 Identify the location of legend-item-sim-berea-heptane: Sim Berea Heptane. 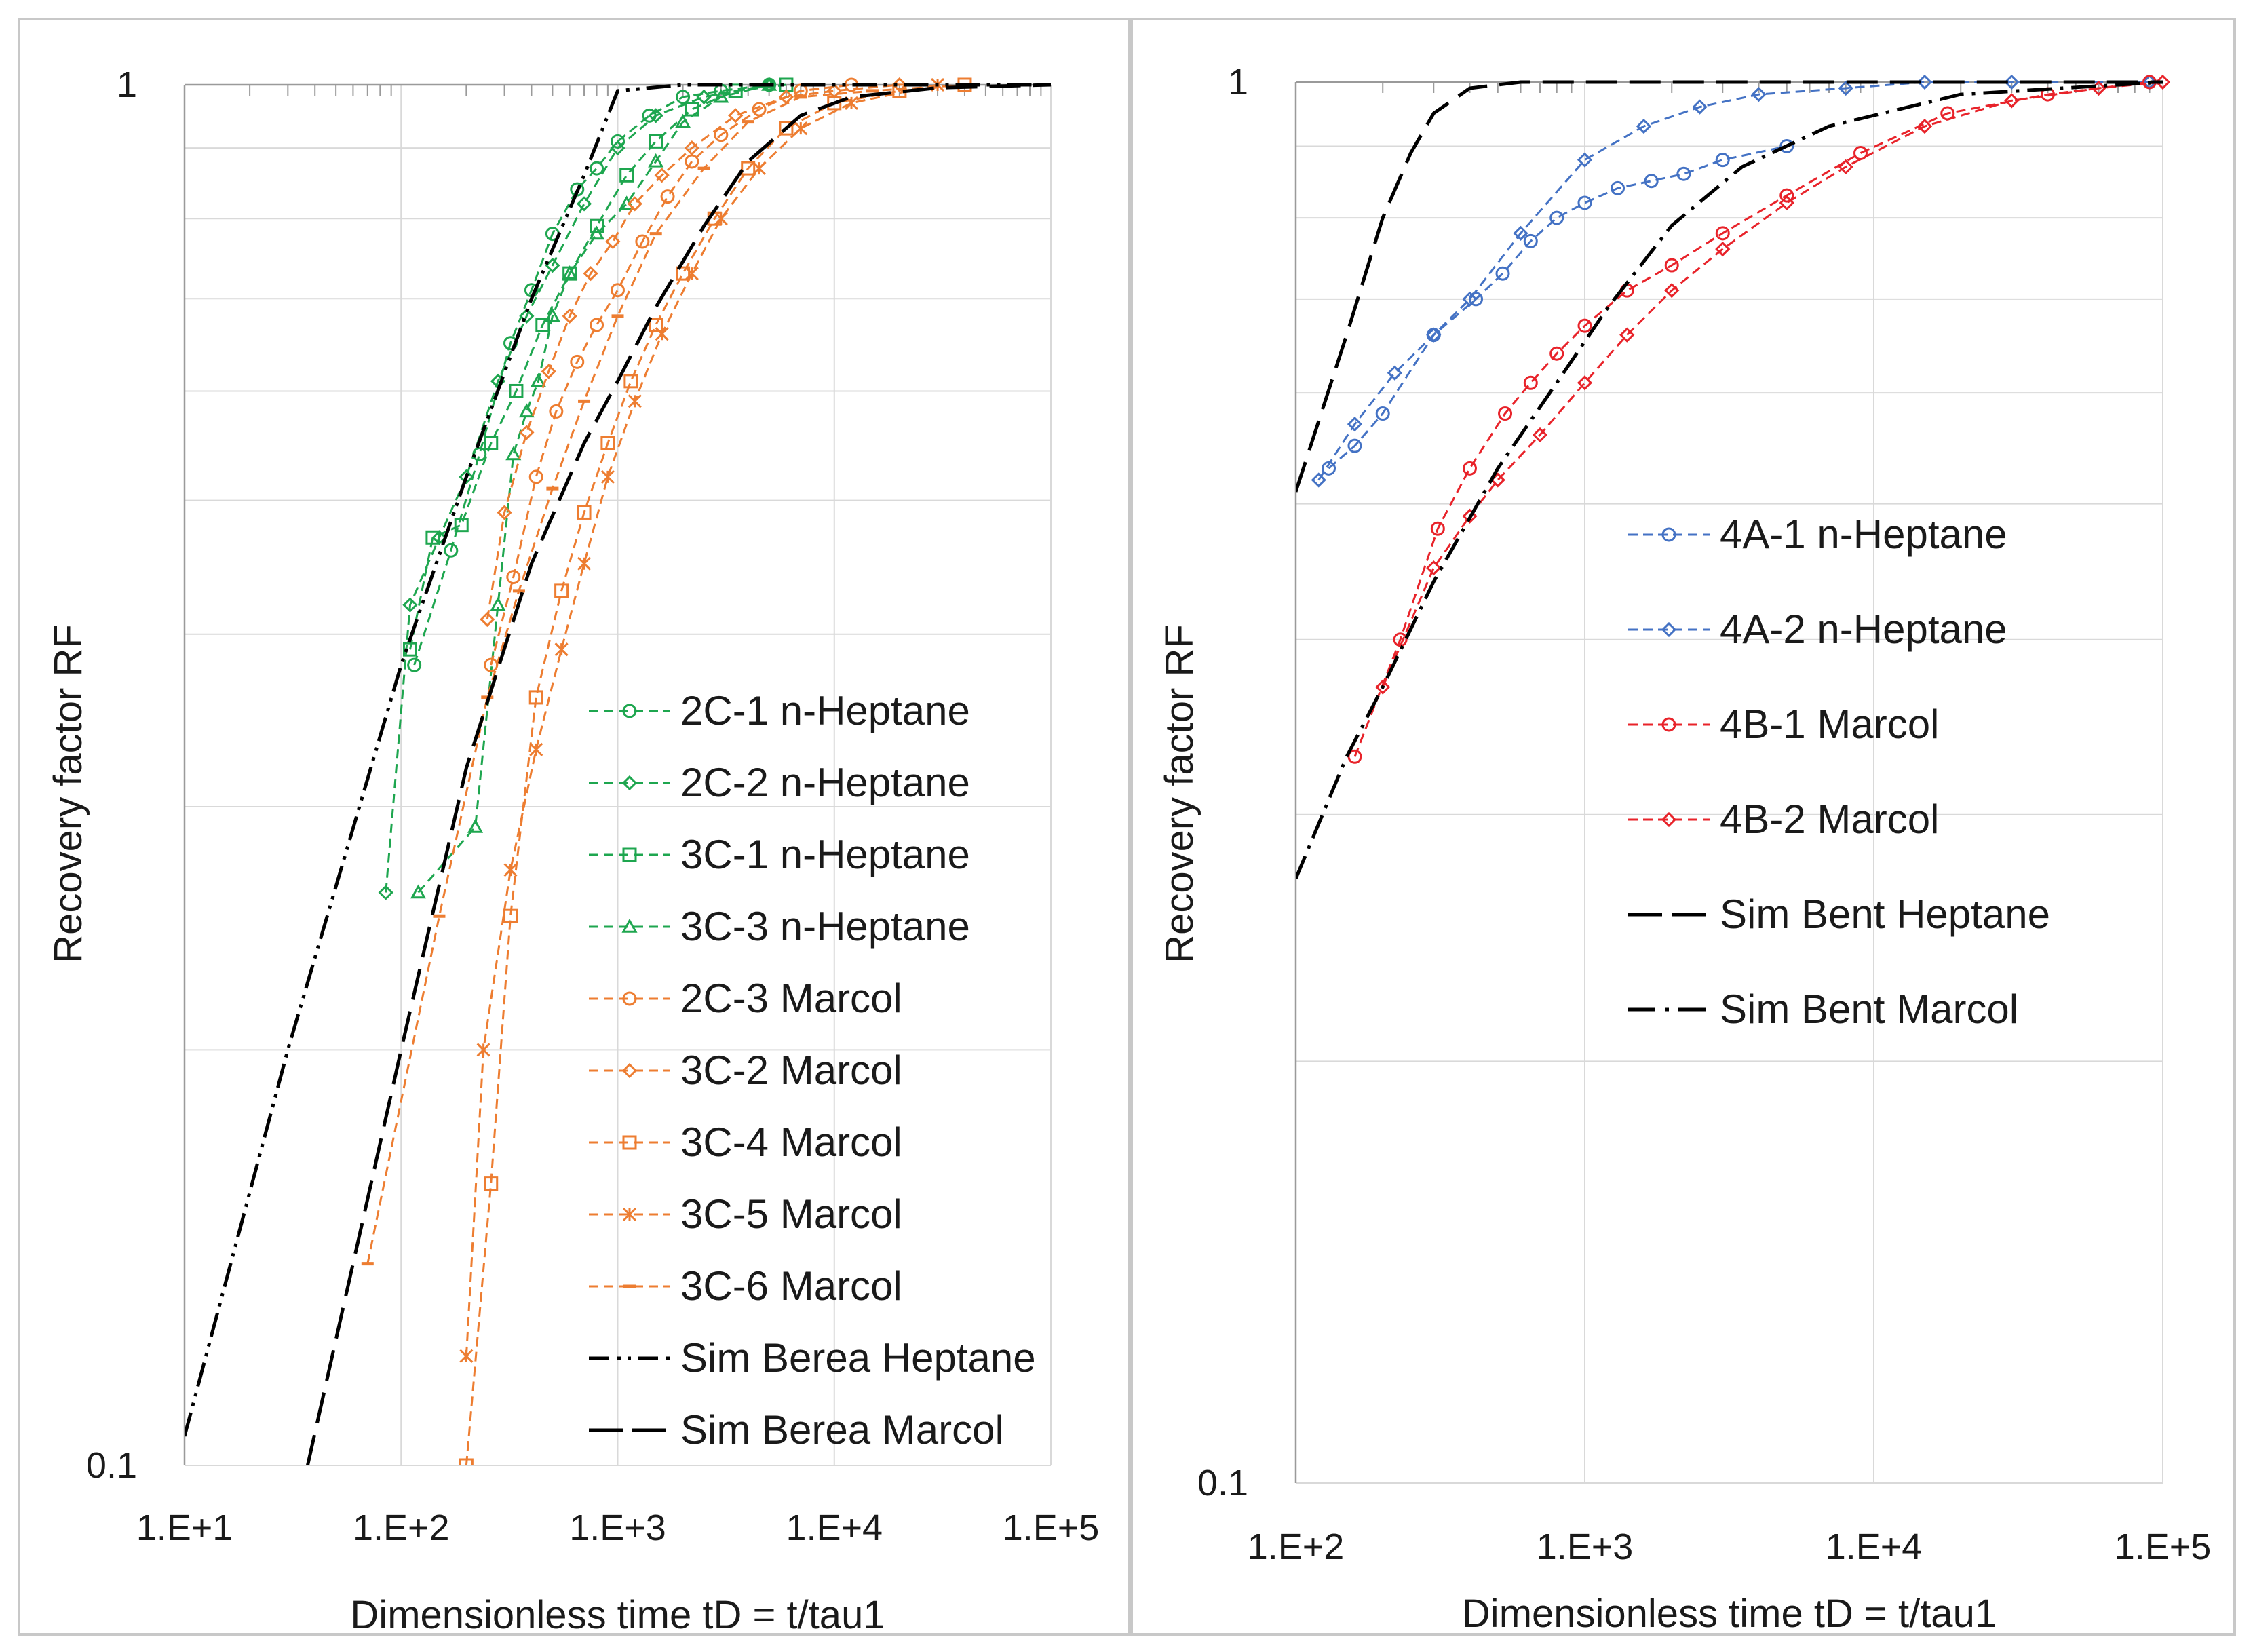
(812, 1358).